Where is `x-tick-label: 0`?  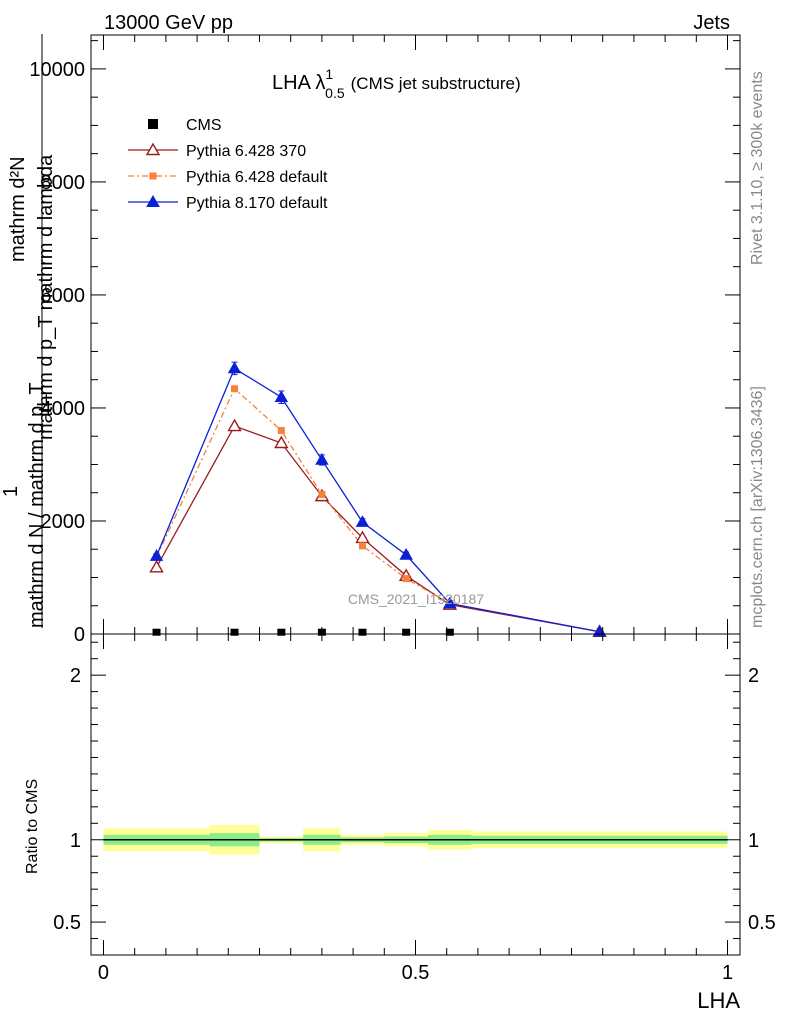
x-tick-label: 0 is located at coordinates (103, 973).